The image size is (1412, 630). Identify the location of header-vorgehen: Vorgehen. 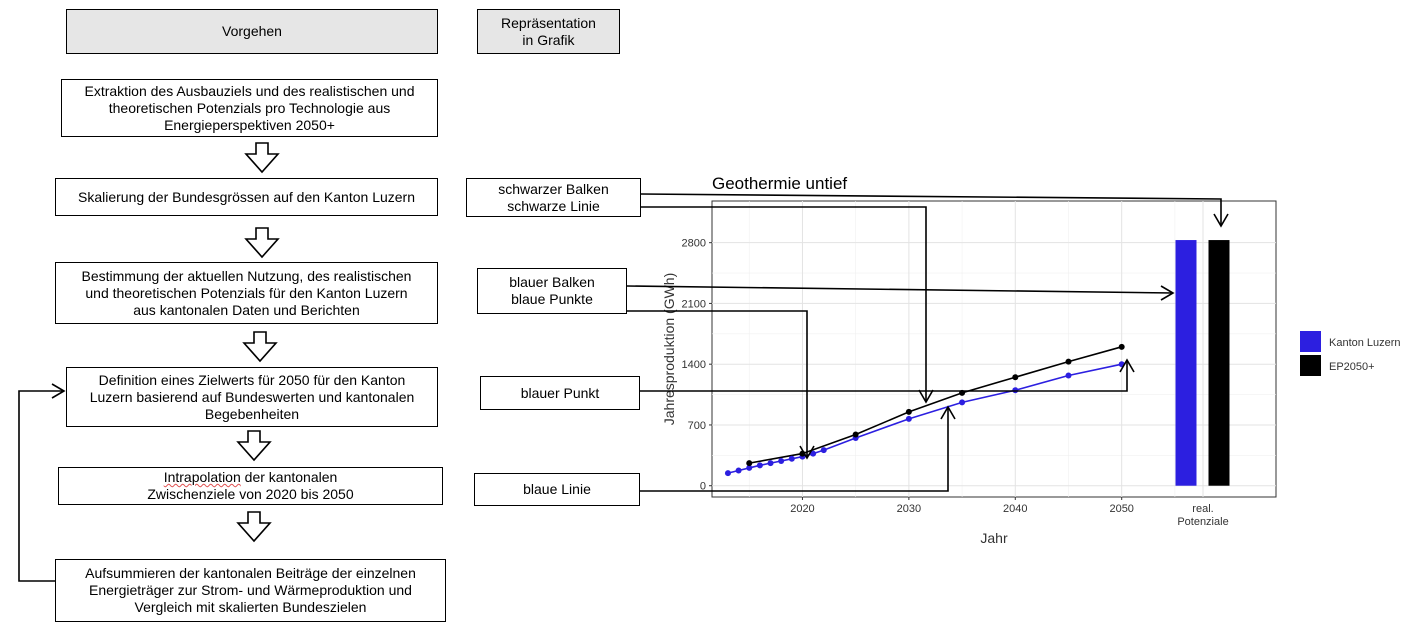
(252, 31).